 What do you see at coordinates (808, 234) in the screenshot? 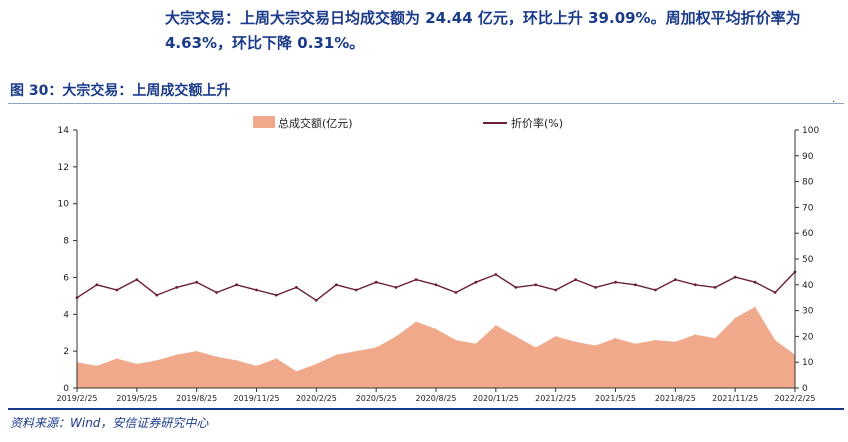
I see `right-tick-label: 60` at bounding box center [808, 234].